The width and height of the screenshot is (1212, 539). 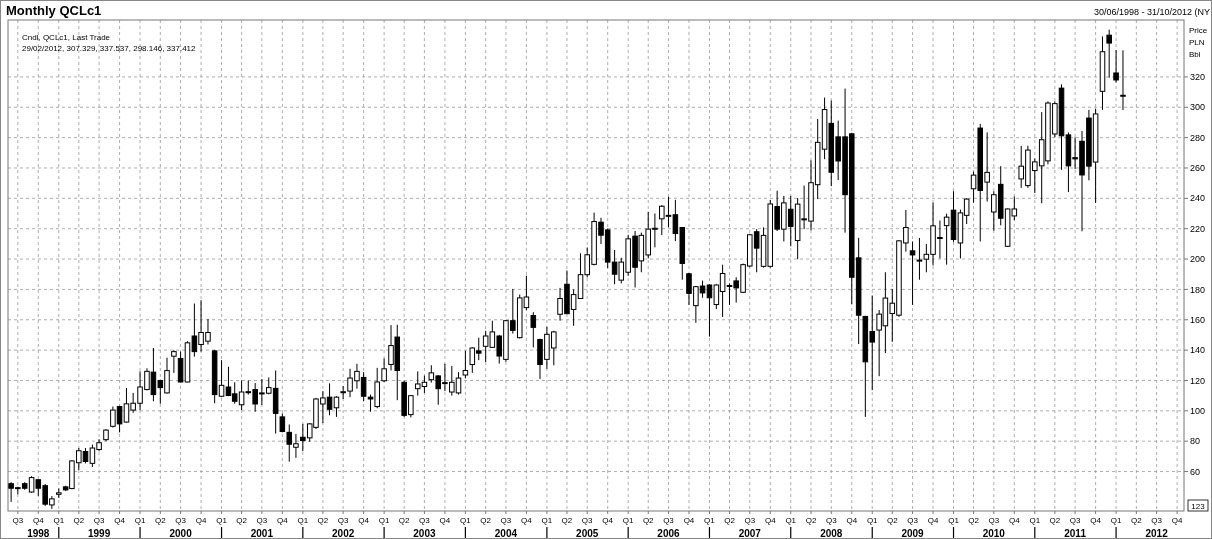 I want to click on y-tick-label: 80, so click(x=1195, y=441).